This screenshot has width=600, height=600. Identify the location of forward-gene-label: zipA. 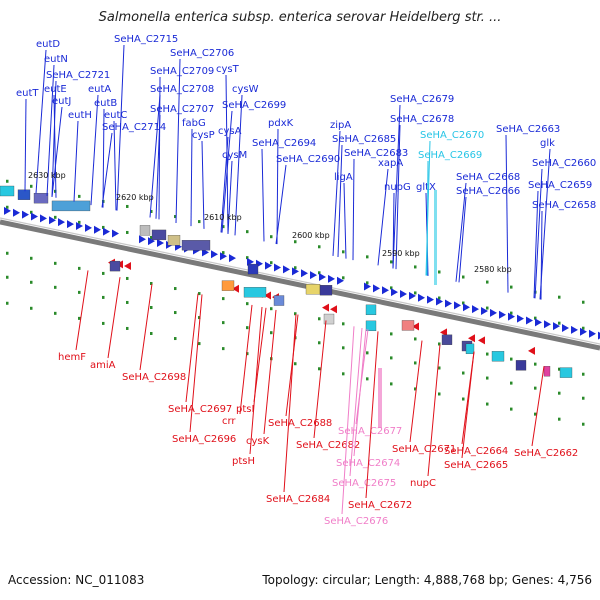
(340, 125).